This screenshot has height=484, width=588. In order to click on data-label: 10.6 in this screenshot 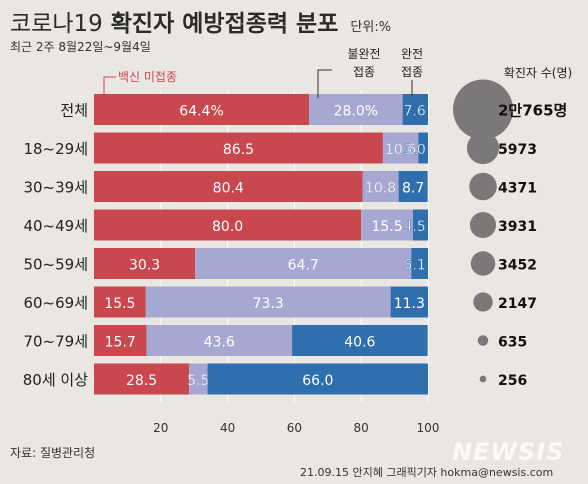, I will do `click(400, 150)`.